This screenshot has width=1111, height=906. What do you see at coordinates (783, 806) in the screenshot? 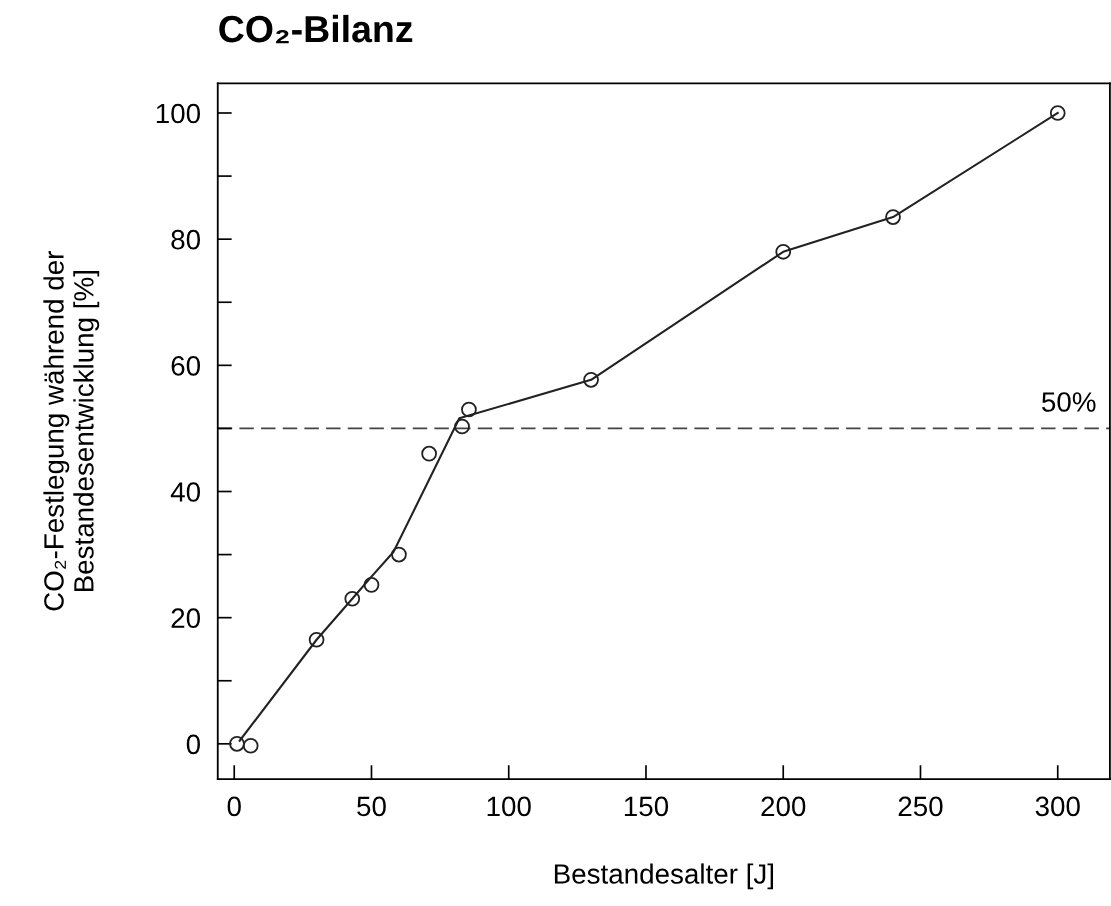
I see `x-tick-label: 200` at bounding box center [783, 806].